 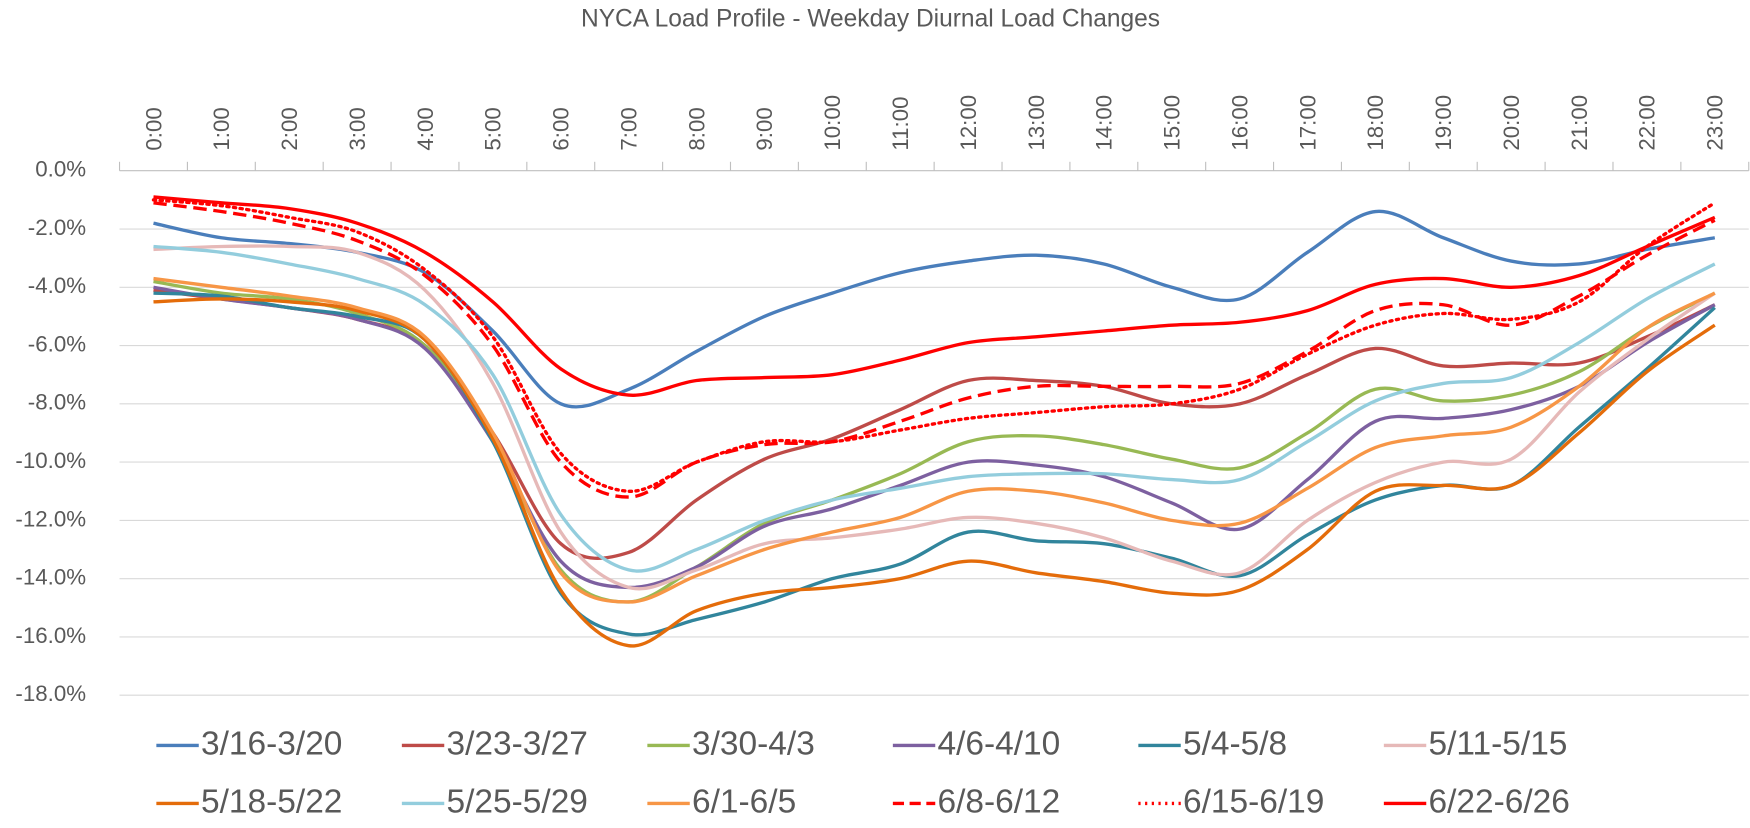 I want to click on x-tick-label: 8:00, so click(x=696, y=128).